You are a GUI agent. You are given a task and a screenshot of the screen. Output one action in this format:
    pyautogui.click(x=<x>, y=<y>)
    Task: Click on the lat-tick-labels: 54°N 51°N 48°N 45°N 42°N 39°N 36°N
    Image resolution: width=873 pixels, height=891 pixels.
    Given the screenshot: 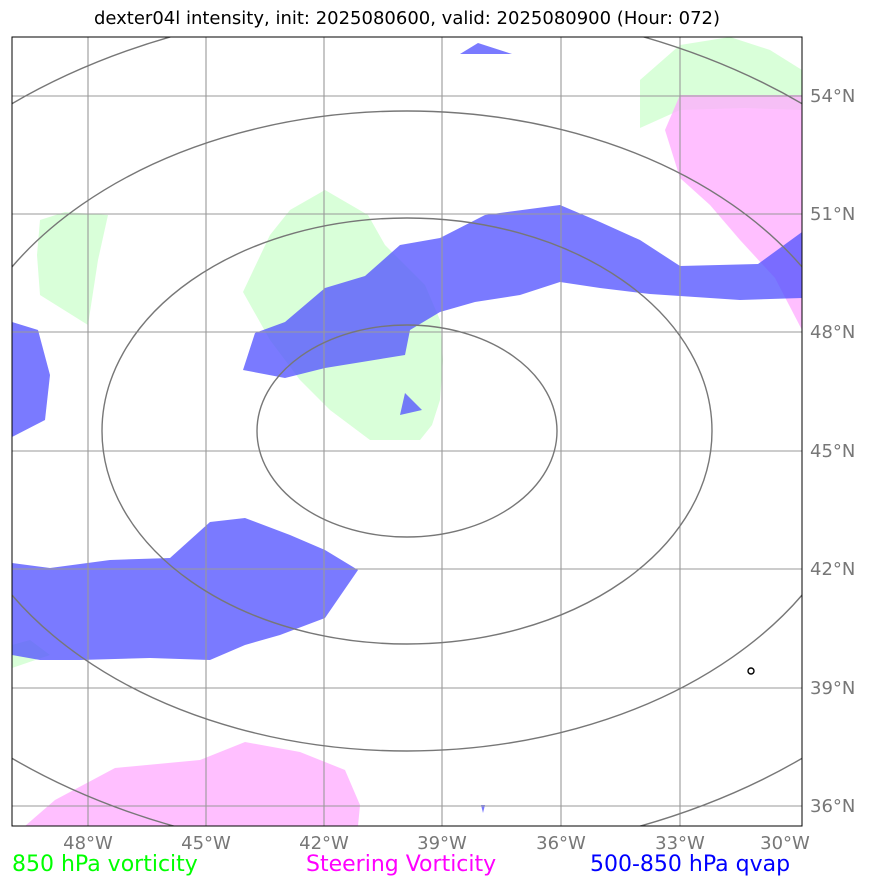 What is the action you would take?
    pyautogui.click(x=832, y=451)
    